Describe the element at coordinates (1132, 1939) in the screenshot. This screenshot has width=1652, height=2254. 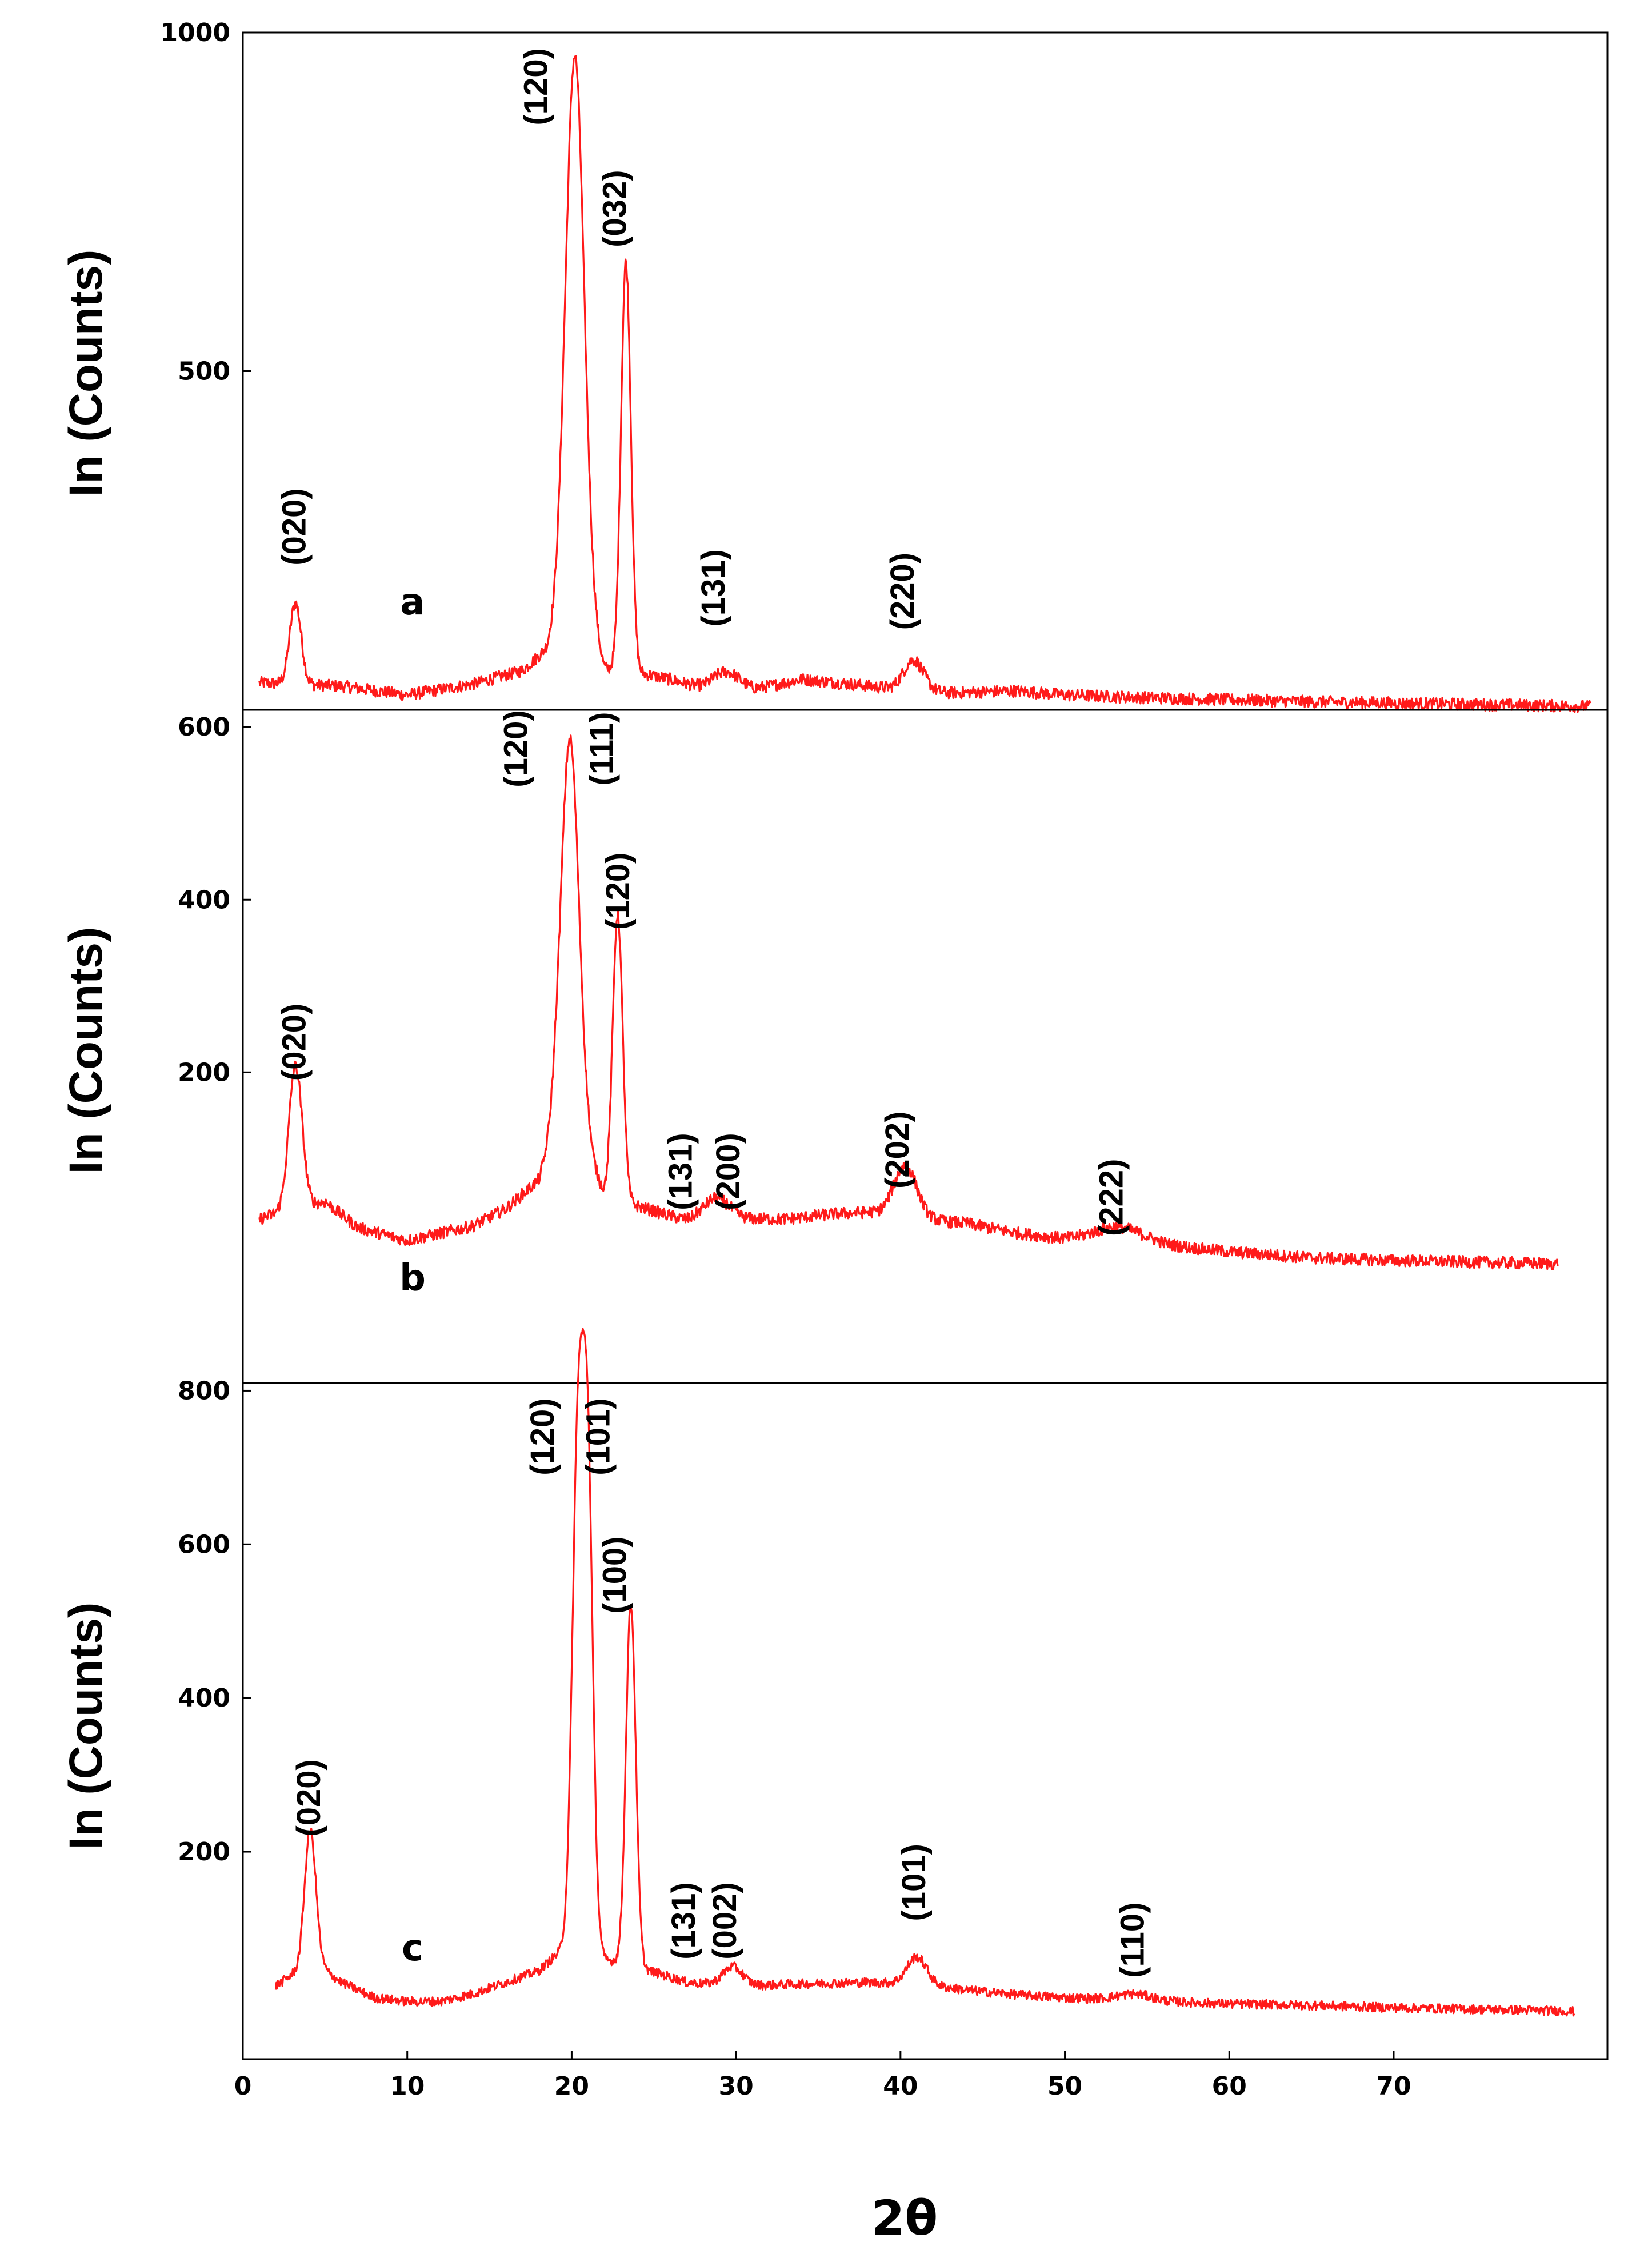
I see `peak-label: (110)` at that location.